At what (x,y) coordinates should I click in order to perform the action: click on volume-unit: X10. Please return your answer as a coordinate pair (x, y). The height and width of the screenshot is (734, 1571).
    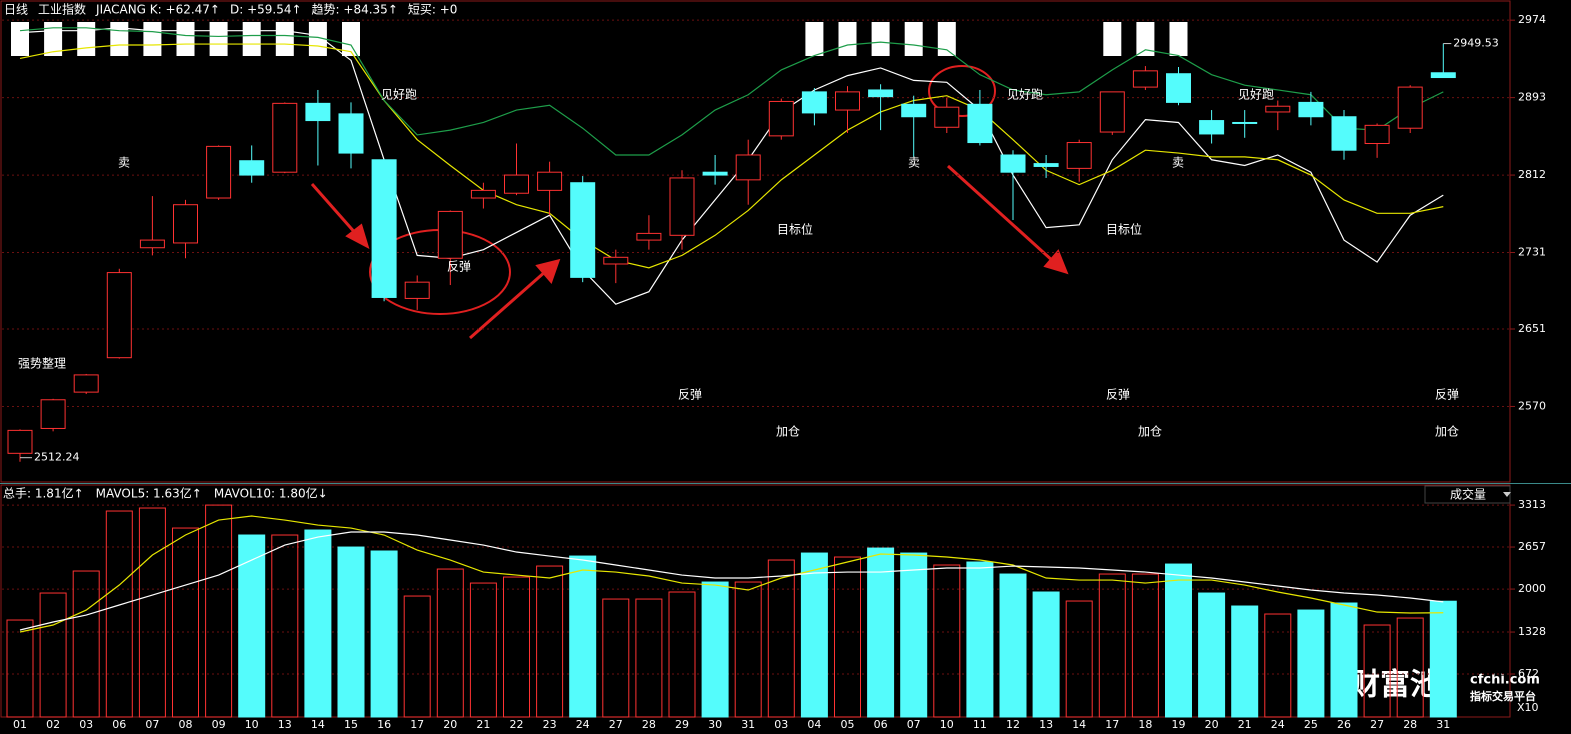
    Looking at the image, I should click on (1528, 707).